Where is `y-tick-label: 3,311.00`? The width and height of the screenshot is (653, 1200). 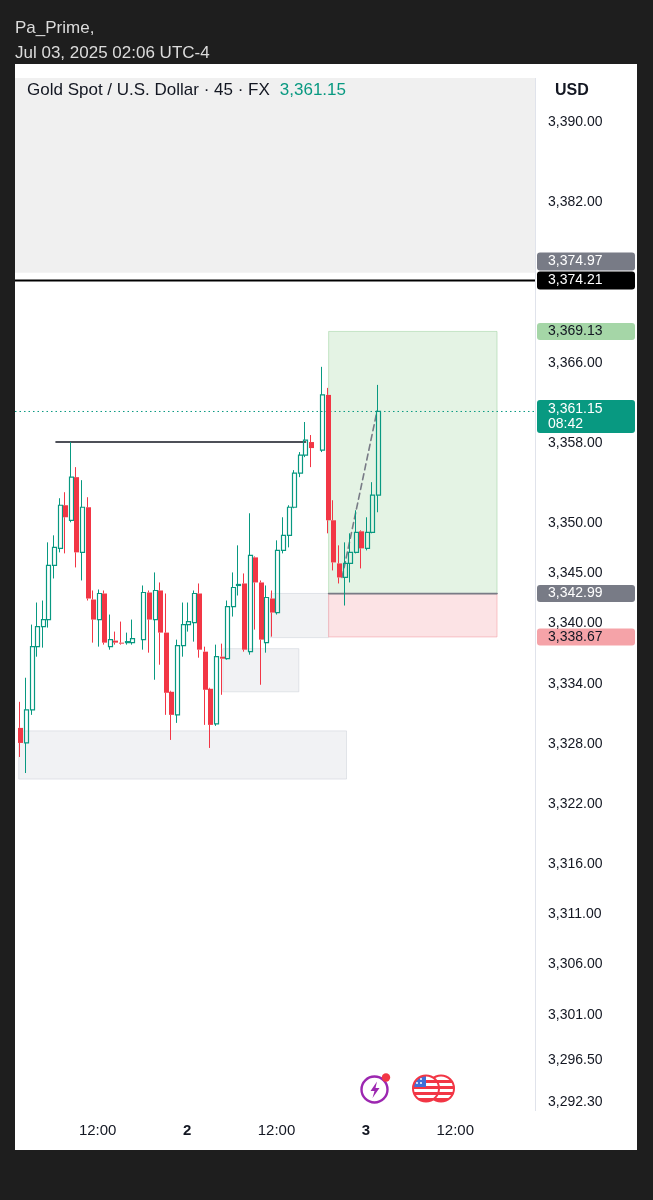 y-tick-label: 3,311.00 is located at coordinates (575, 913).